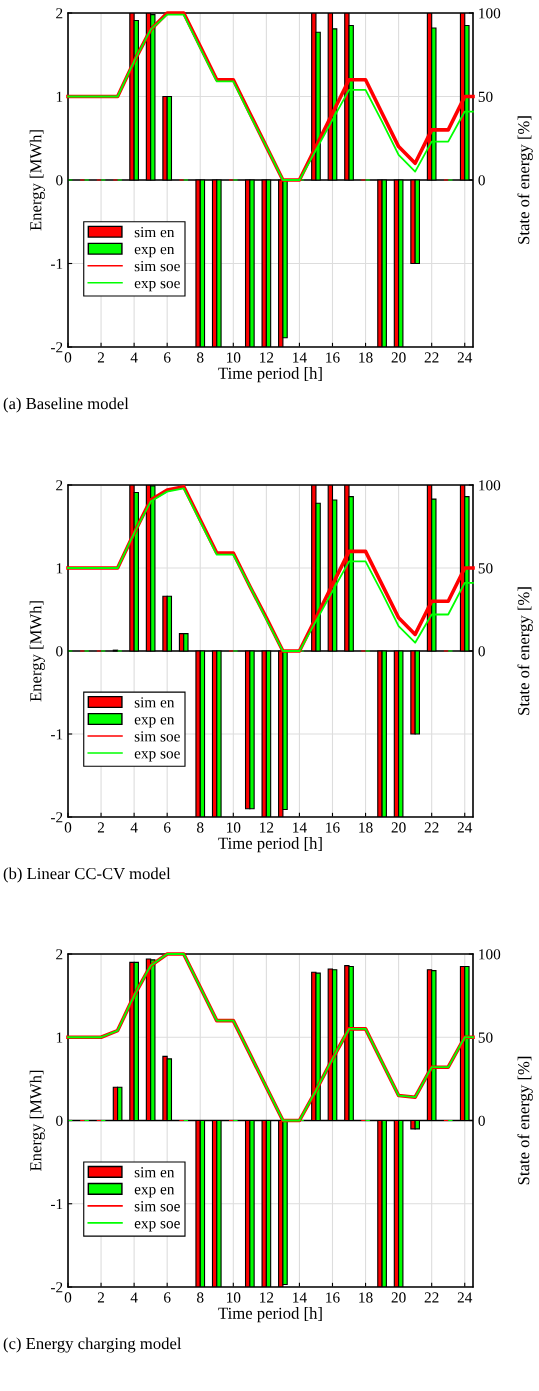 This screenshot has height=1391, width=539. I want to click on text: (a) Baseline model, so click(66, 405).